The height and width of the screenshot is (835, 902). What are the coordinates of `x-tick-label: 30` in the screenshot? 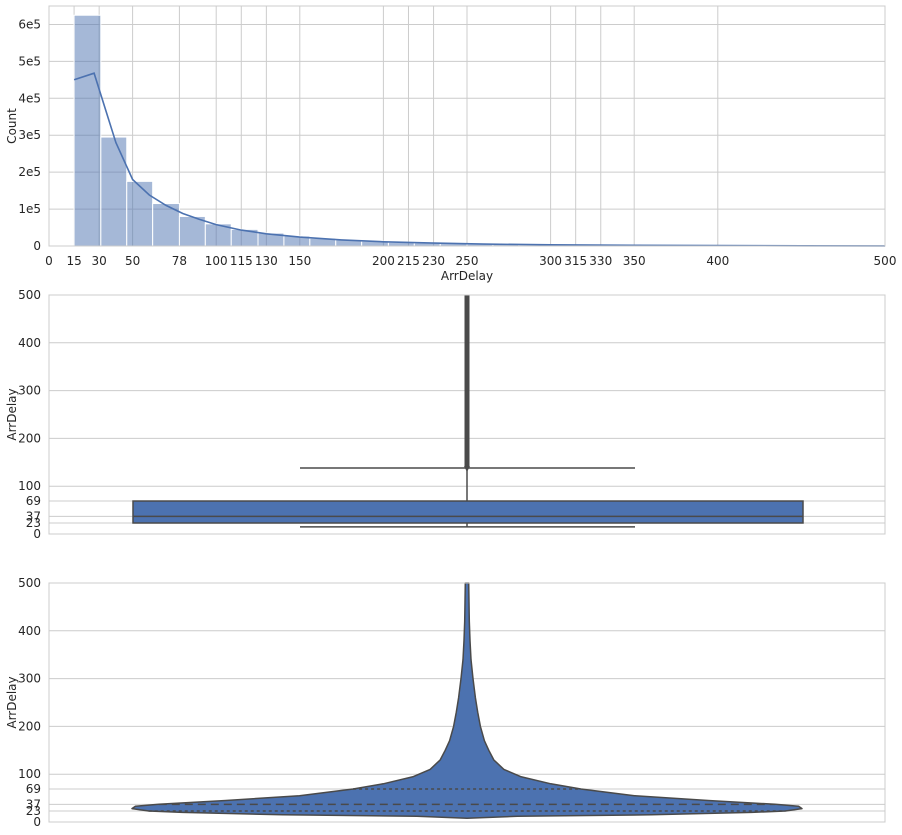 It's located at (99, 261).